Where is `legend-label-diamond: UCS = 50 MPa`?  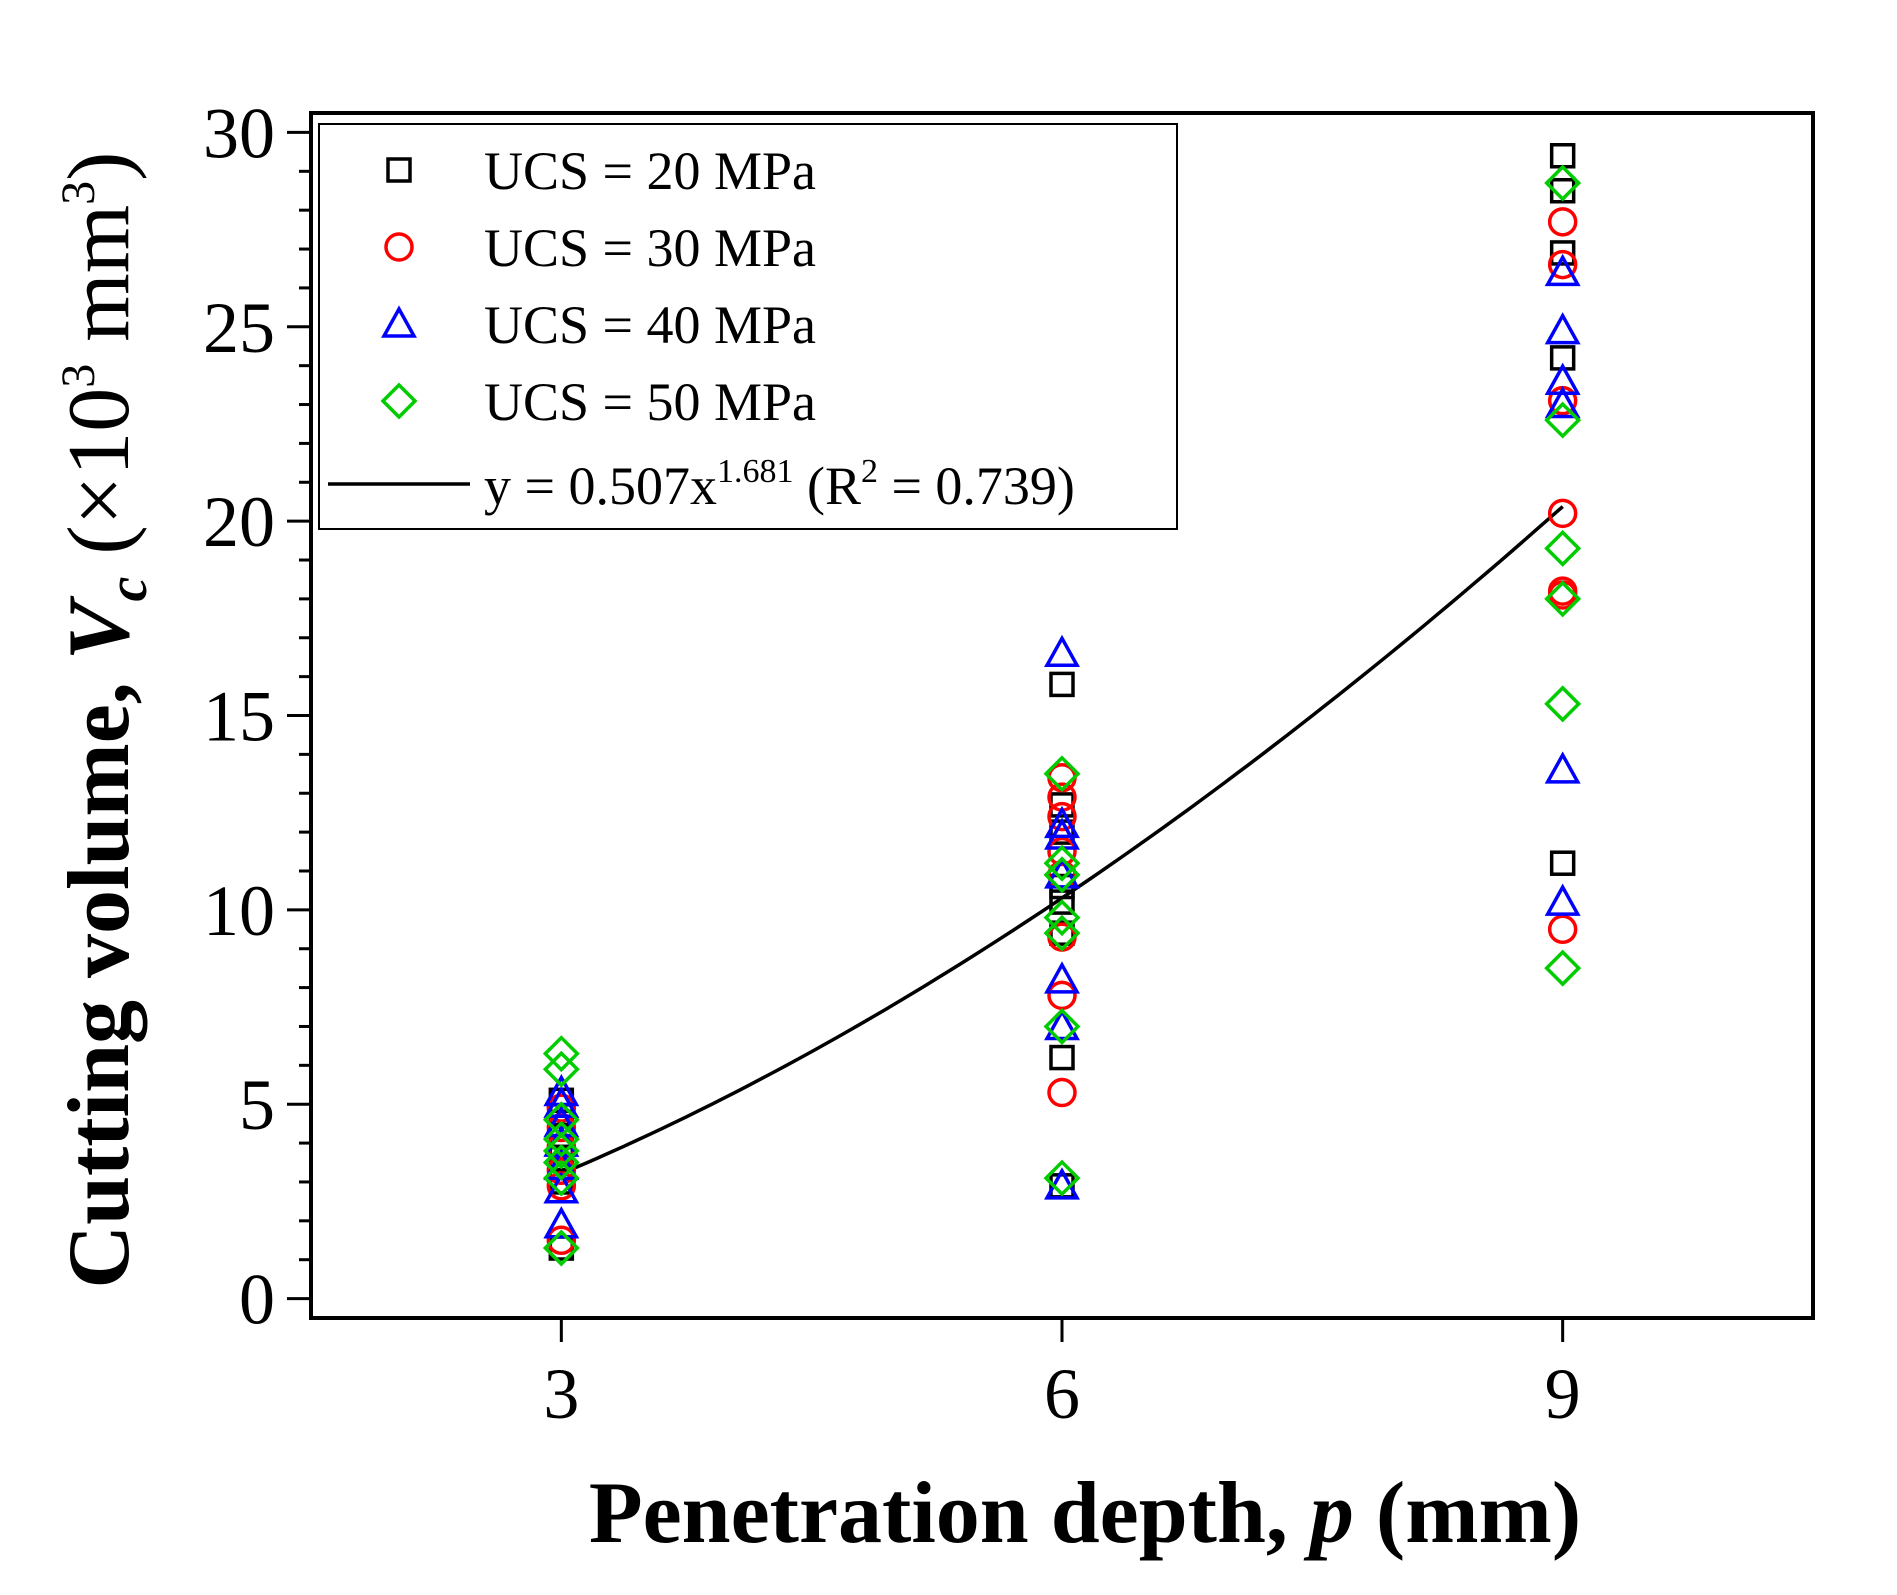 legend-label-diamond: UCS = 50 MPa is located at coordinates (650, 402).